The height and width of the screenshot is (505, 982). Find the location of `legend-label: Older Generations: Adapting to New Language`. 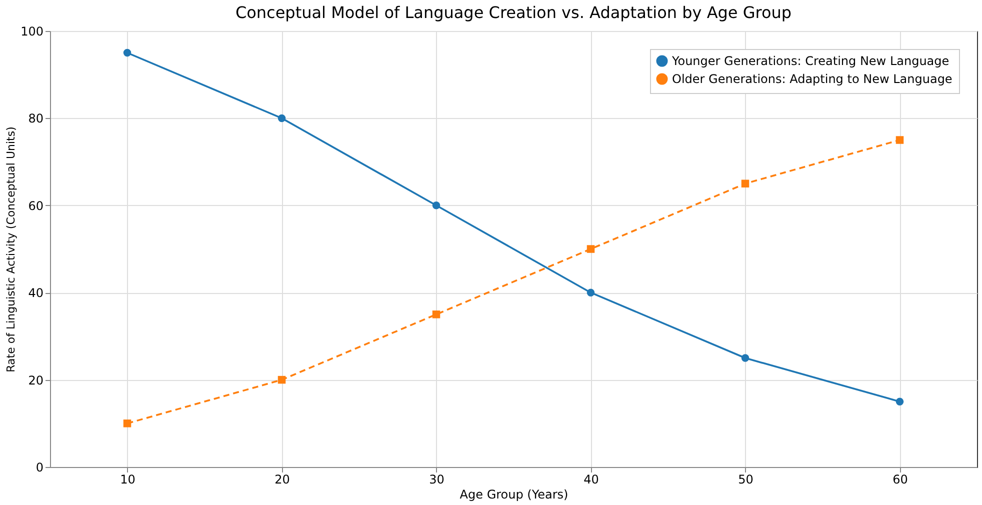

legend-label: Older Generations: Adapting to New Language is located at coordinates (812, 79).